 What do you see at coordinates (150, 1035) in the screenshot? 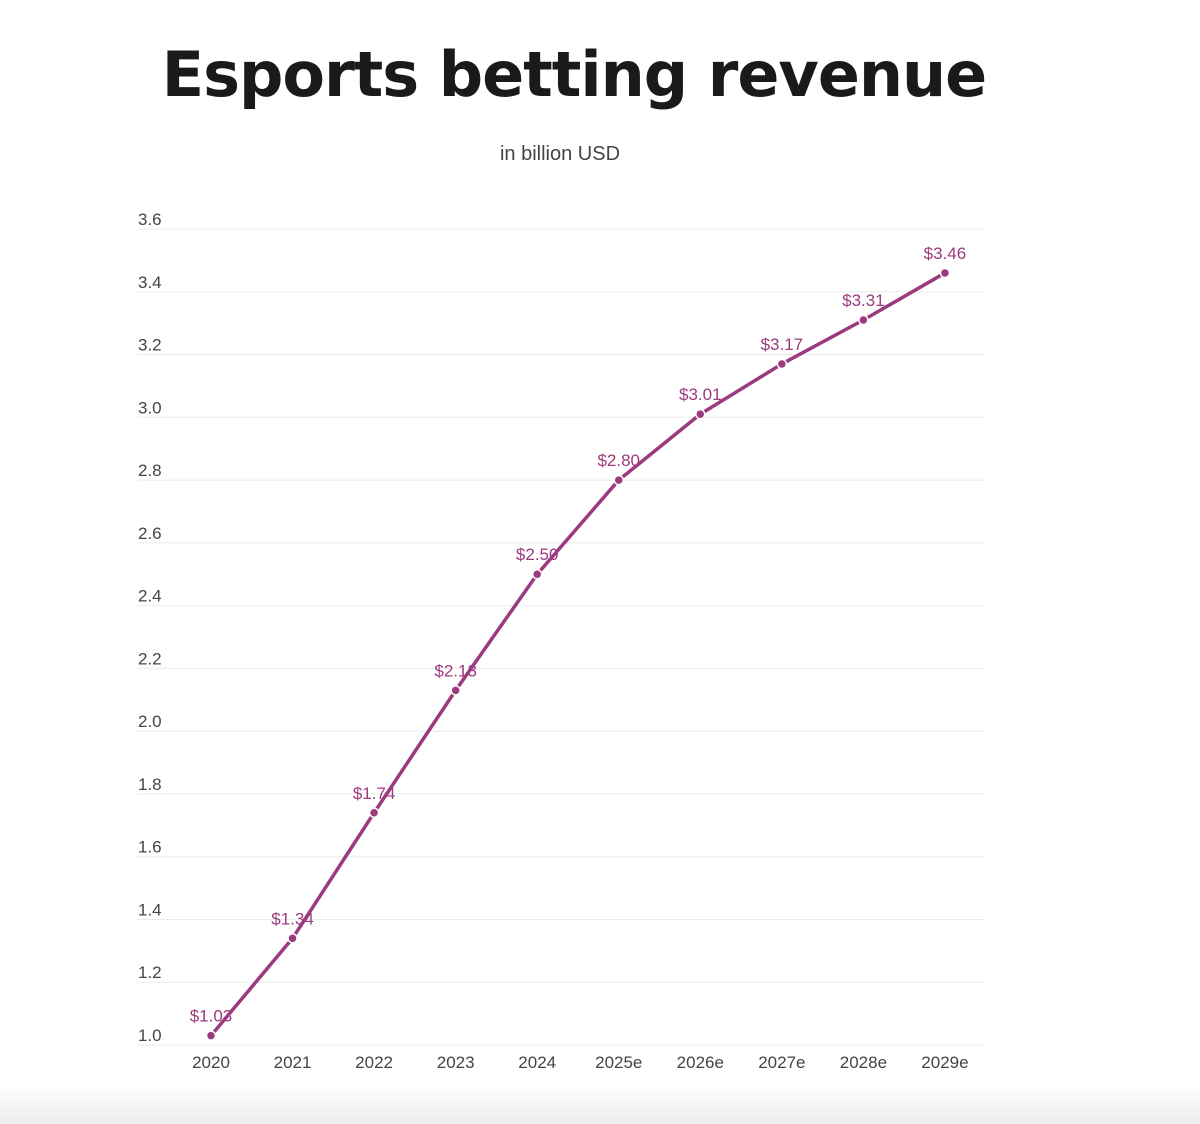
I see `y-tick-label: 1.0` at bounding box center [150, 1035].